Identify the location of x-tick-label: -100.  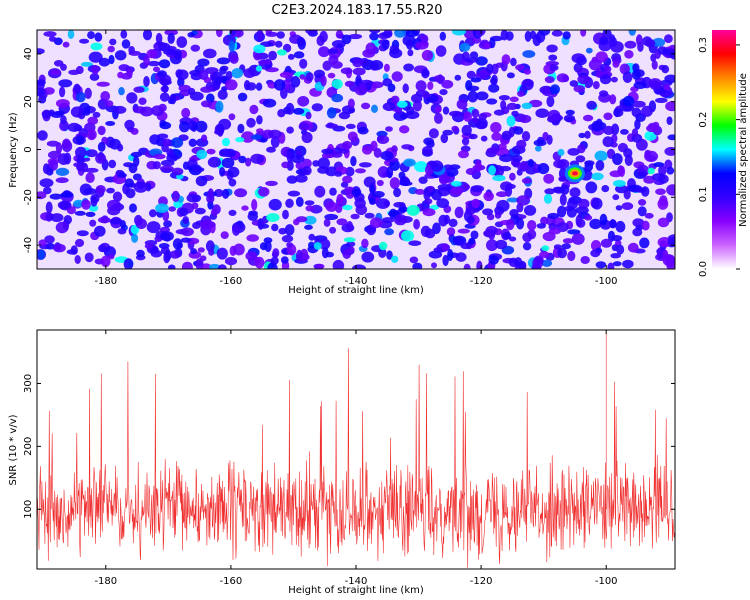
(606, 581).